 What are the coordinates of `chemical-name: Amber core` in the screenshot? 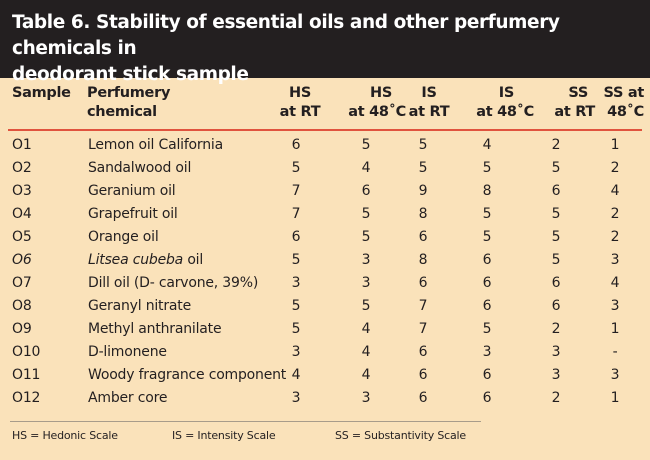 It's located at (128, 398).